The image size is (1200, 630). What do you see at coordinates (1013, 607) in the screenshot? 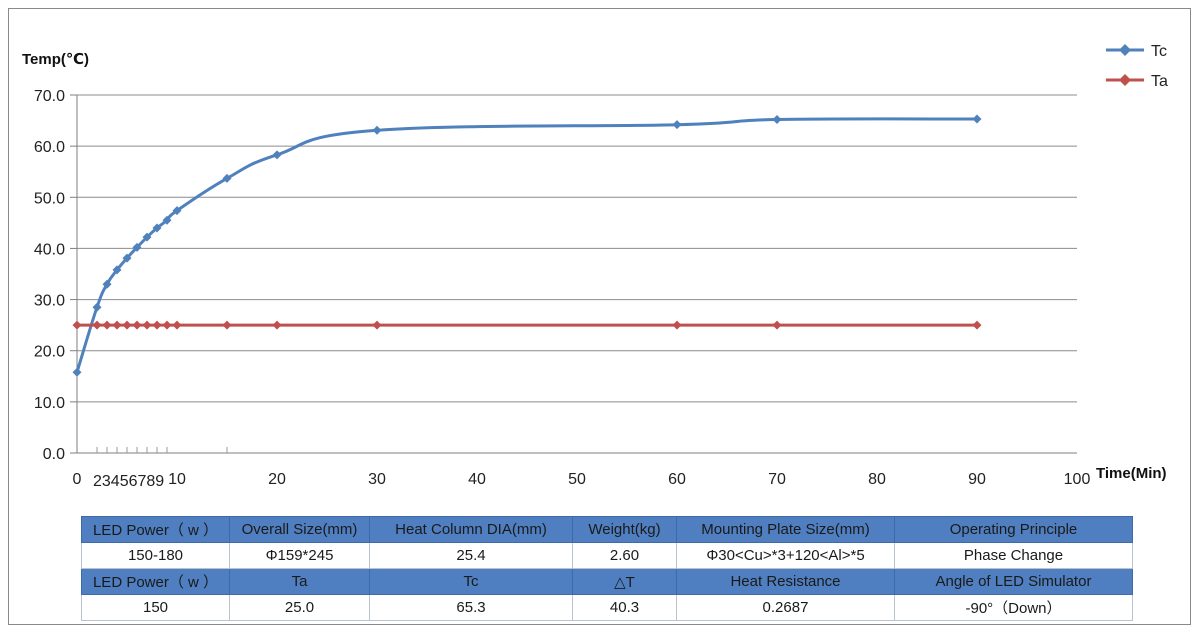
I see `table-cell: -90°（Down）` at bounding box center [1013, 607].